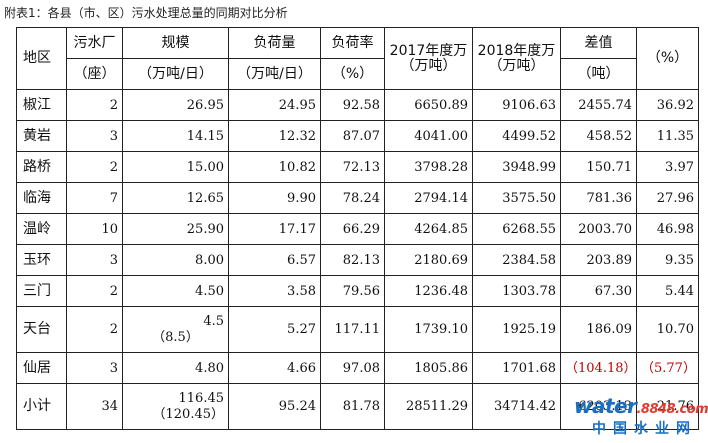  I want to click on y2017-cell: 28511.29, so click(428, 406).